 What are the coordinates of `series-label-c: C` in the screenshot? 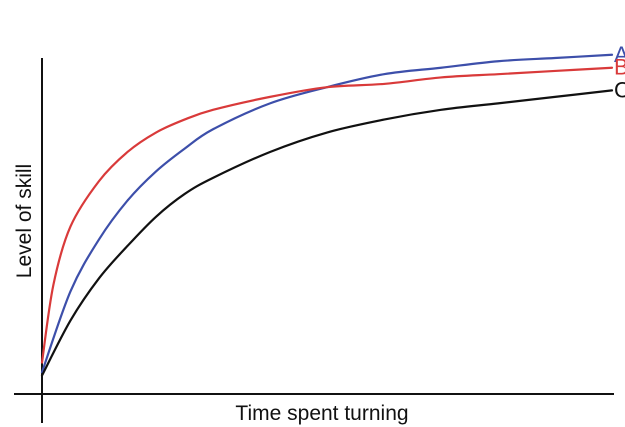 It's located at (619, 89).